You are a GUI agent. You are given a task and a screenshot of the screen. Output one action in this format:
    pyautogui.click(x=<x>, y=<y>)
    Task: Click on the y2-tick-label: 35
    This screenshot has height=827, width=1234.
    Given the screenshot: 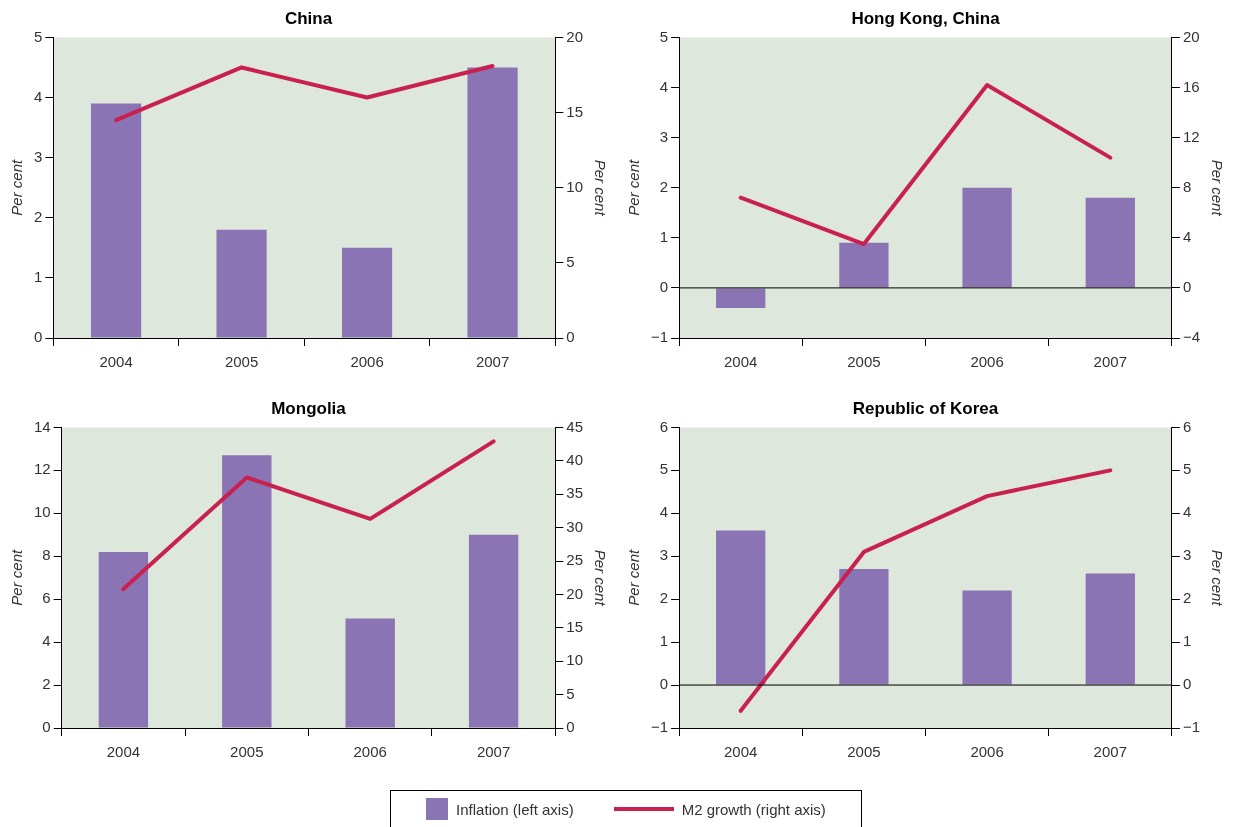 What is the action you would take?
    pyautogui.click(x=574, y=493)
    